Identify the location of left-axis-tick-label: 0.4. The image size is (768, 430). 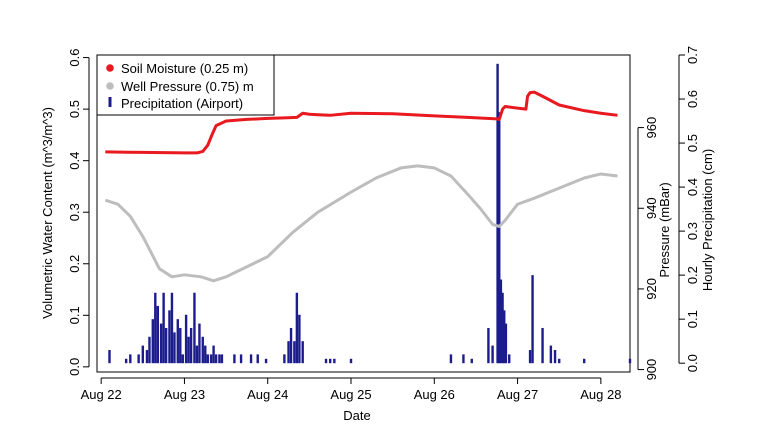
(74, 161).